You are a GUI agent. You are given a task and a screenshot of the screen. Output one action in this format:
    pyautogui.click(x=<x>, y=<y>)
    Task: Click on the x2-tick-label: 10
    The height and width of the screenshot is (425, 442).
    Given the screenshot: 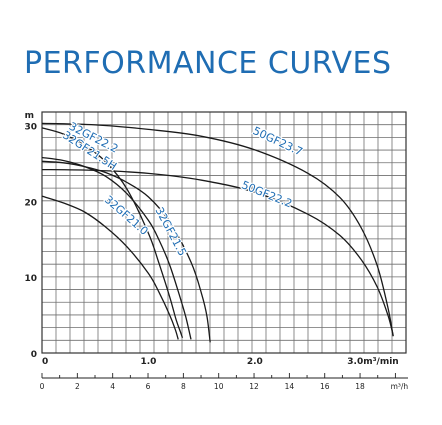 What is the action you would take?
    pyautogui.click(x=219, y=386)
    